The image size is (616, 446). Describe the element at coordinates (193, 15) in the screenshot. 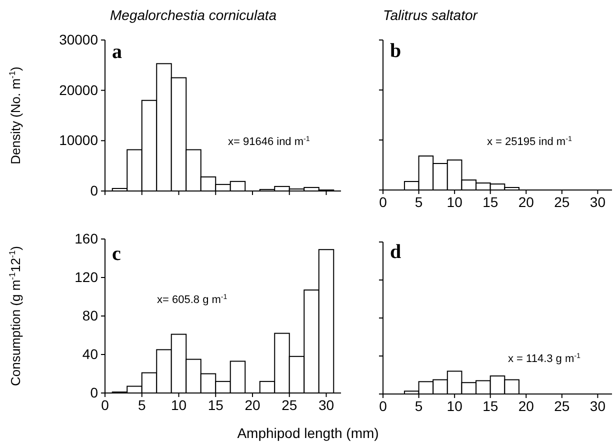

I see `chart-title: Megalorchestia corniculata` at that location.